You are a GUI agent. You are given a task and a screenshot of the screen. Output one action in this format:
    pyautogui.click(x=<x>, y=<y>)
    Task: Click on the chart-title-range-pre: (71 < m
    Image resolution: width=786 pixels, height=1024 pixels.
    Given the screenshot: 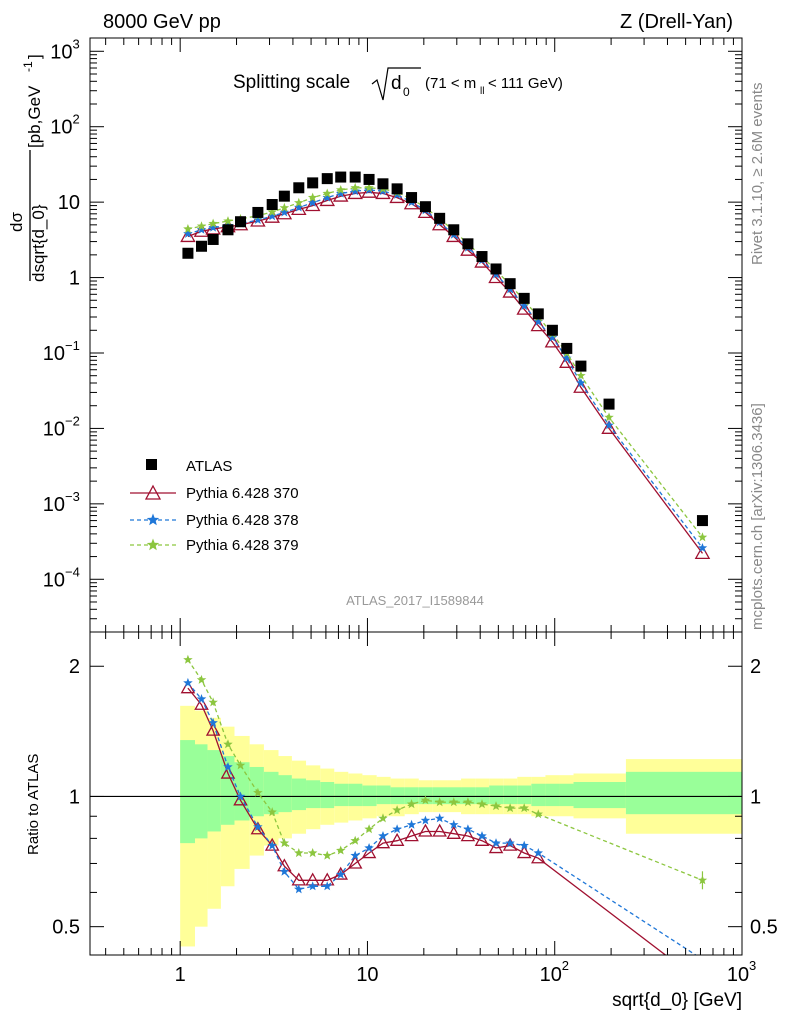 What is the action you would take?
    pyautogui.click(x=450, y=83)
    